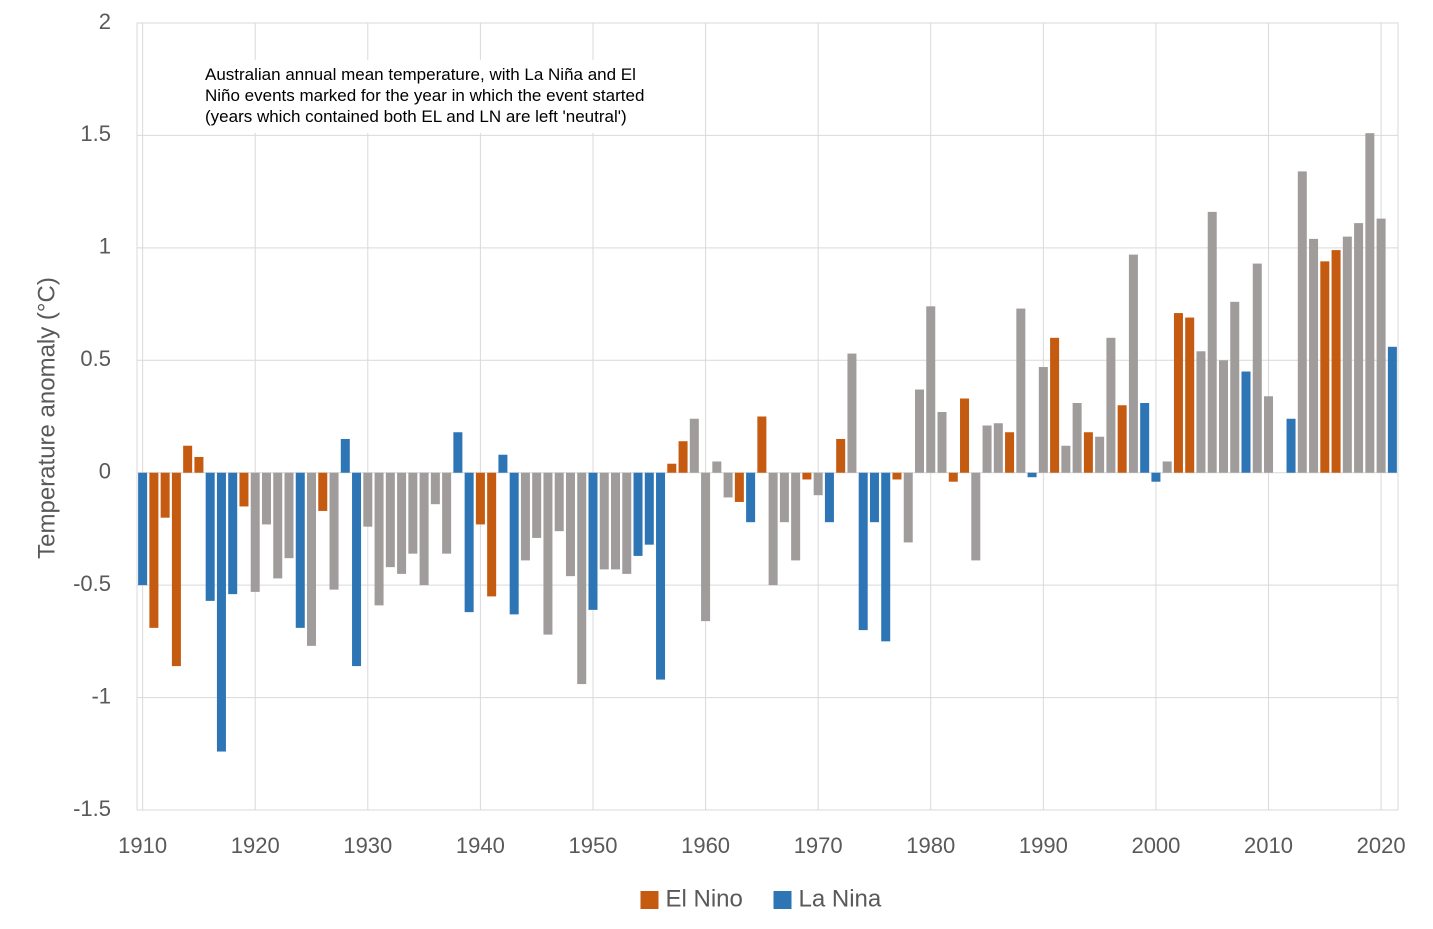  Describe the element at coordinates (704, 898) in the screenshot. I see `legend-label: El Nino` at that location.